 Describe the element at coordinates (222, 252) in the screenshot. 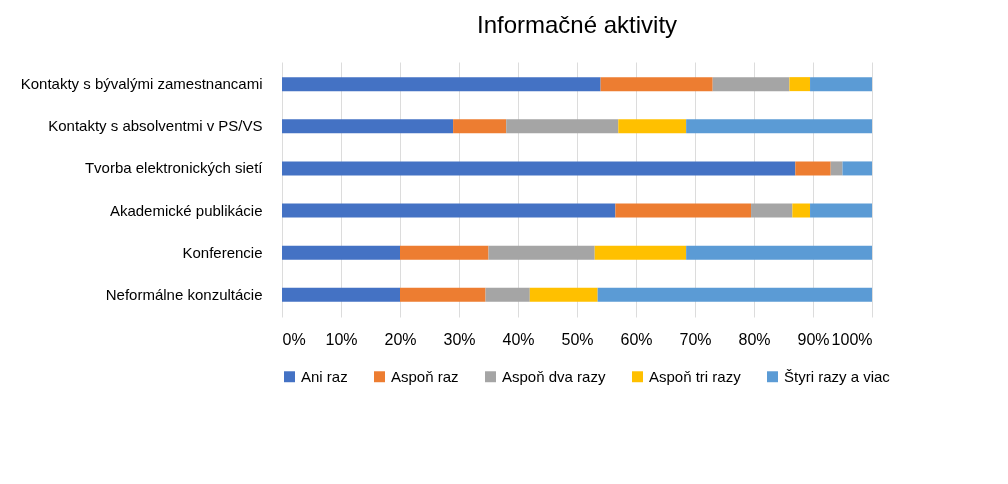

I see `y-tick-label: Konferencie` at that location.